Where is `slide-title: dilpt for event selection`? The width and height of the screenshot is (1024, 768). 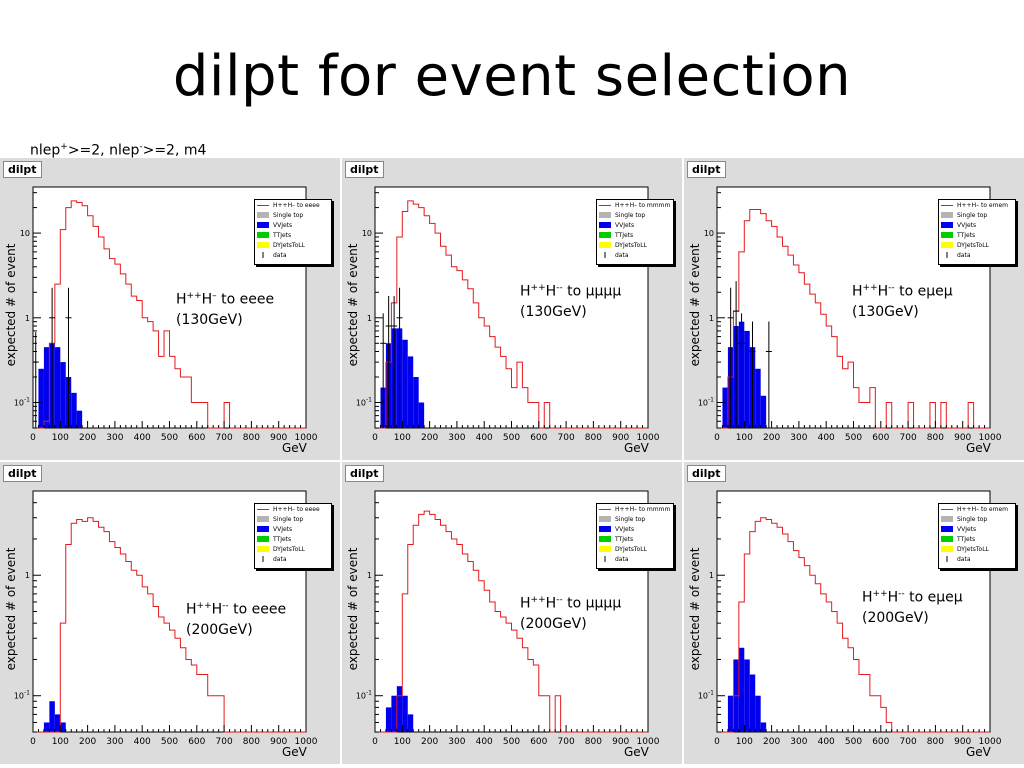 slide-title: dilpt for event selection is located at coordinates (512, 76).